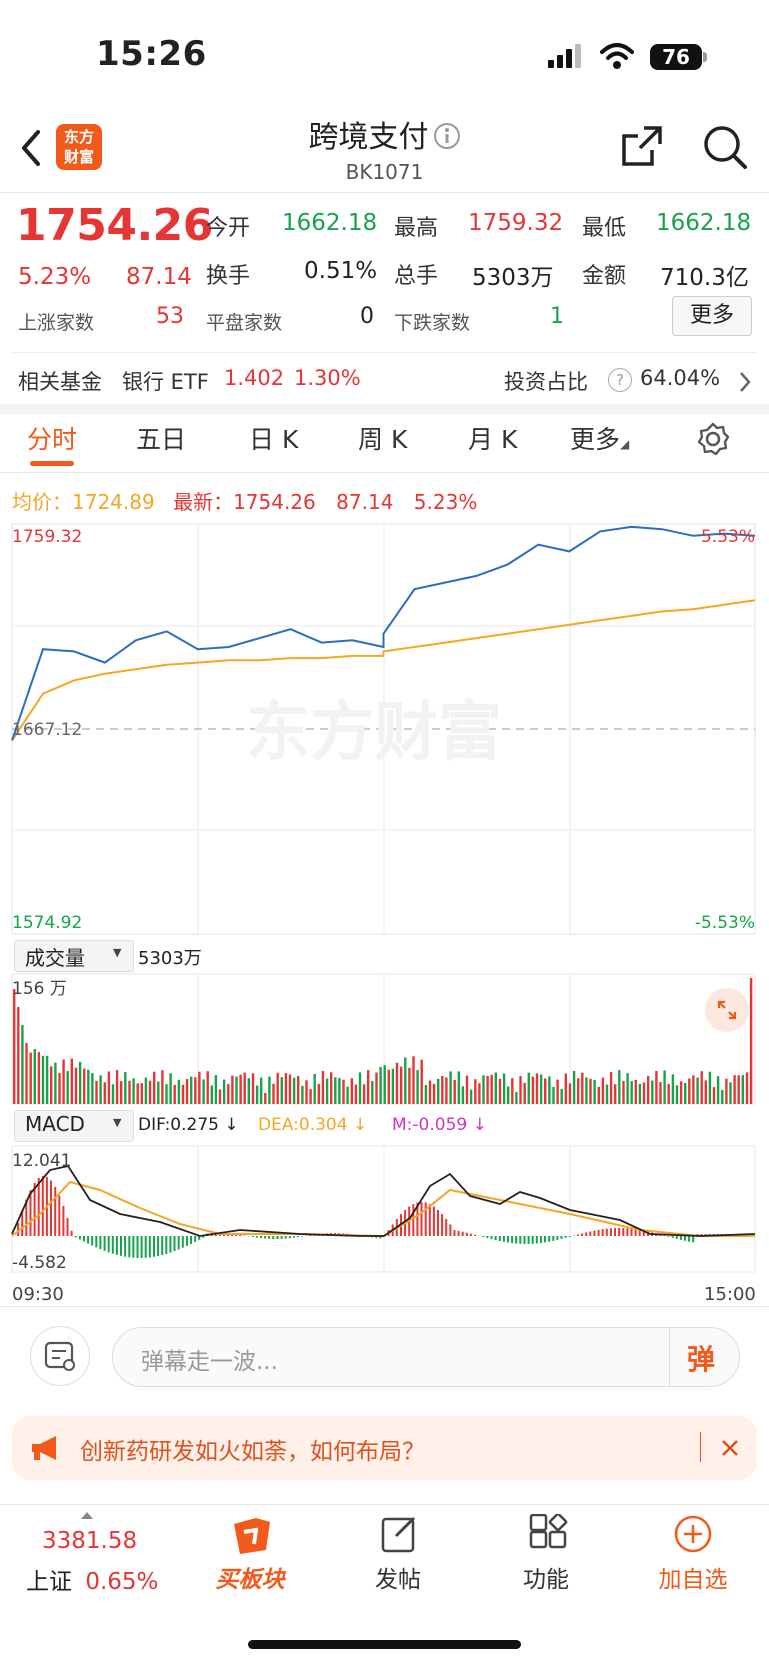 This screenshot has height=1665, width=769. What do you see at coordinates (52, 463) in the screenshot?
I see `active-tab-indicator` at bounding box center [52, 463].